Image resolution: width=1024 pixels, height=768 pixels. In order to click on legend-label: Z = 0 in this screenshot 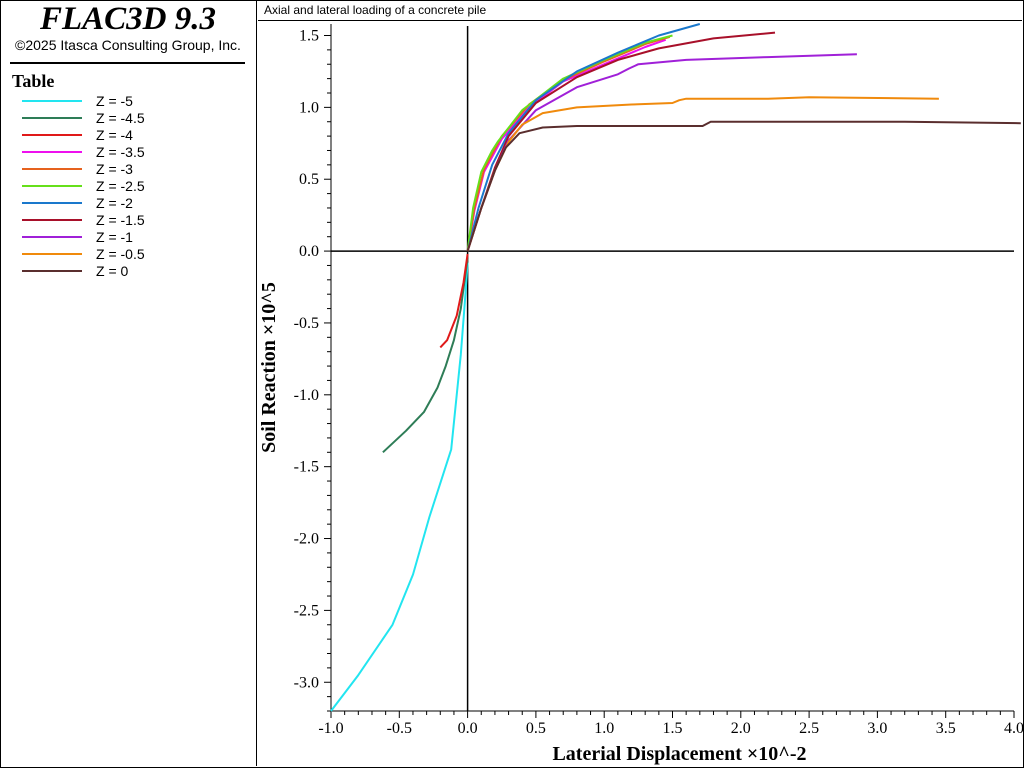, I will do `click(112, 270)`.